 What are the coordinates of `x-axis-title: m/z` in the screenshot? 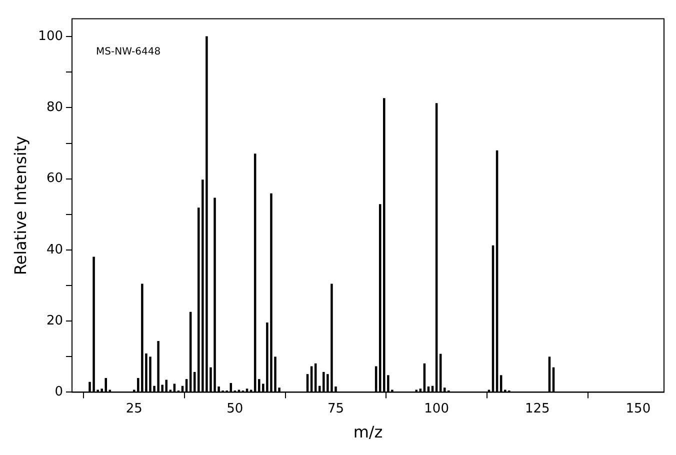 It's located at (368, 432).